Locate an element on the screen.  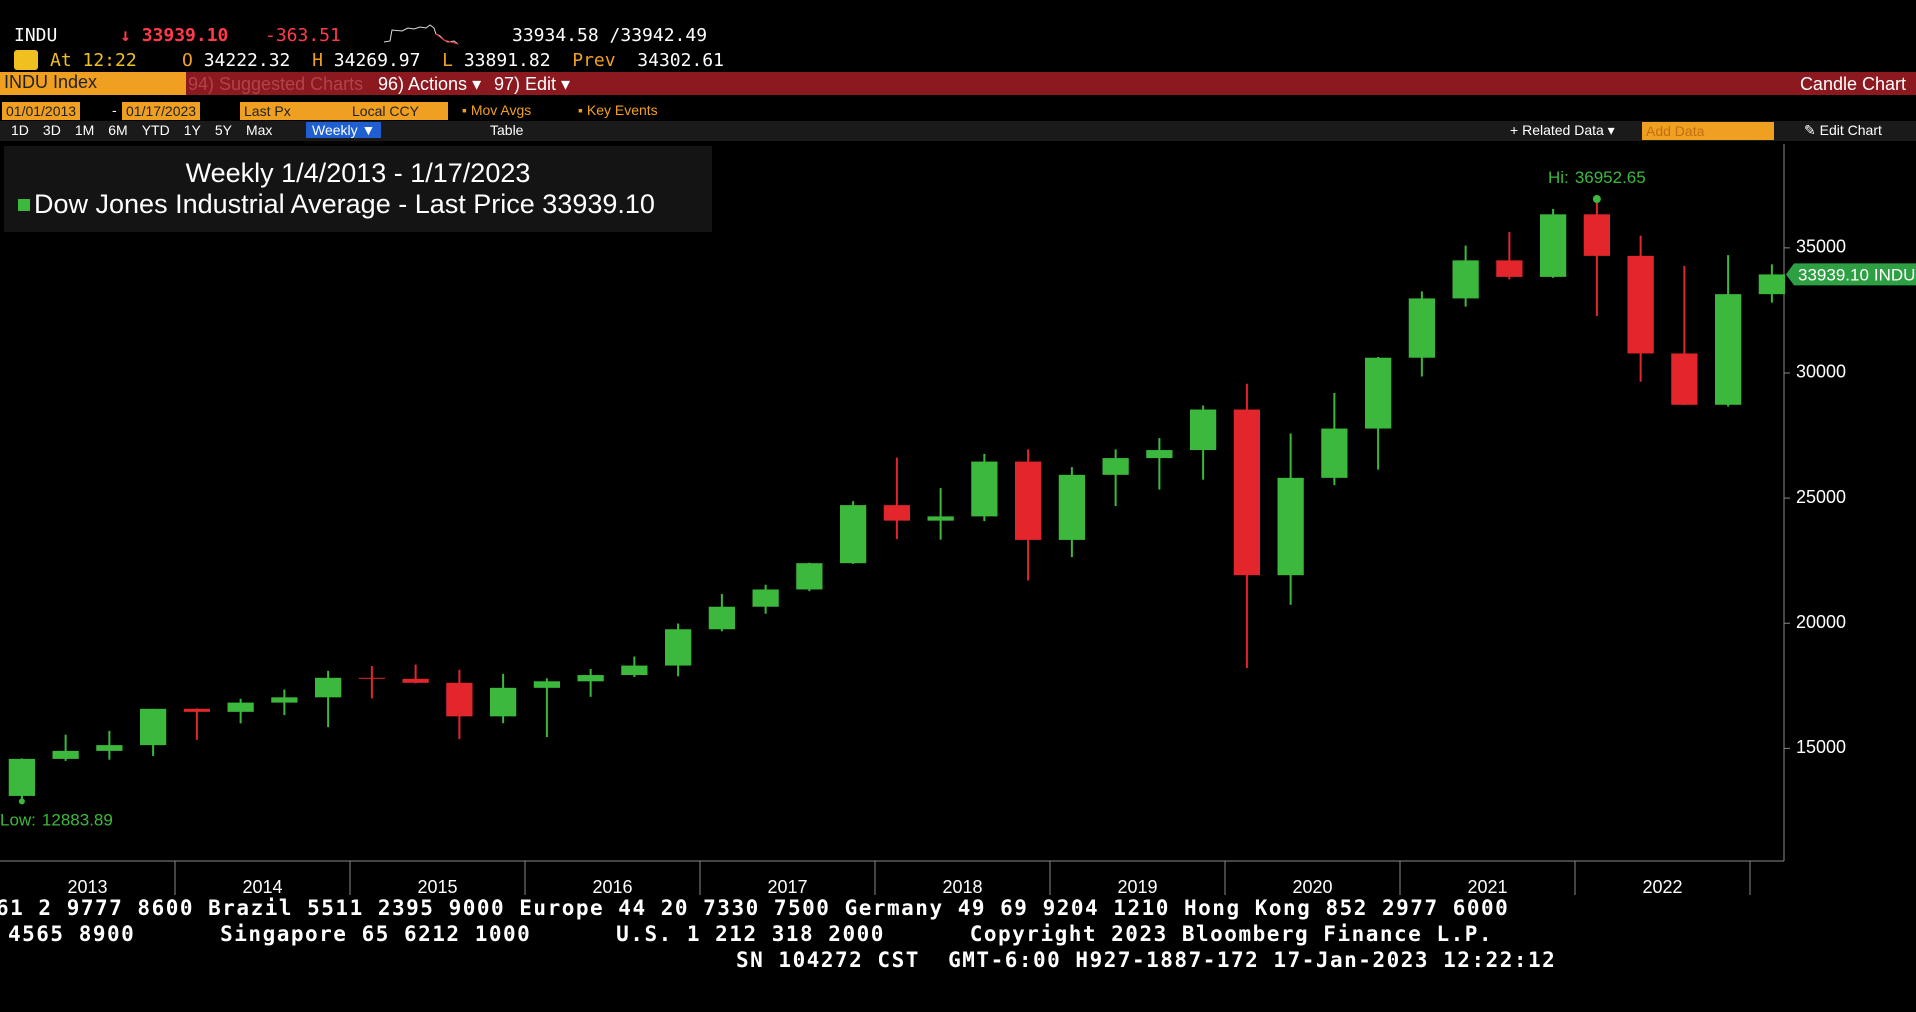
y-tick-label: 15000 is located at coordinates (1821, 747).